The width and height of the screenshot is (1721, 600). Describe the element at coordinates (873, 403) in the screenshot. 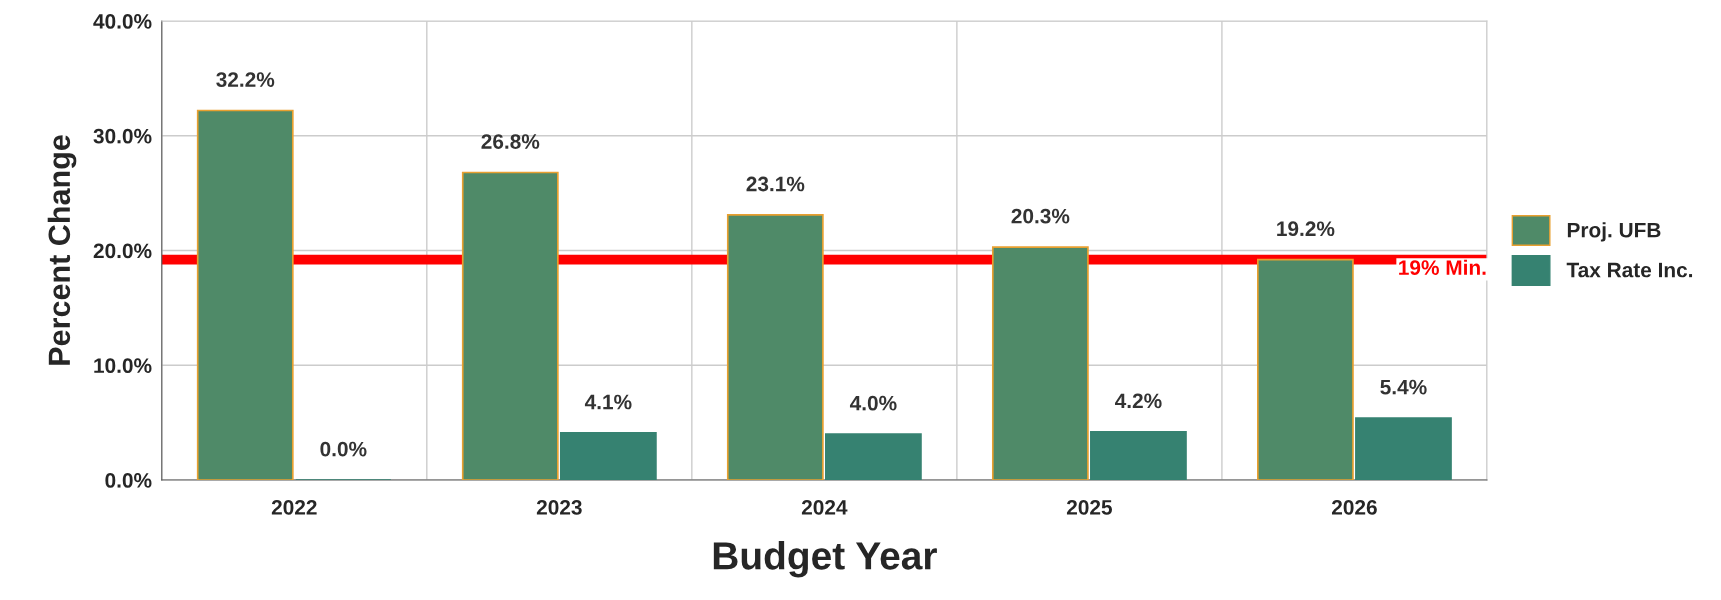

I see `data-label: 4.0%` at that location.